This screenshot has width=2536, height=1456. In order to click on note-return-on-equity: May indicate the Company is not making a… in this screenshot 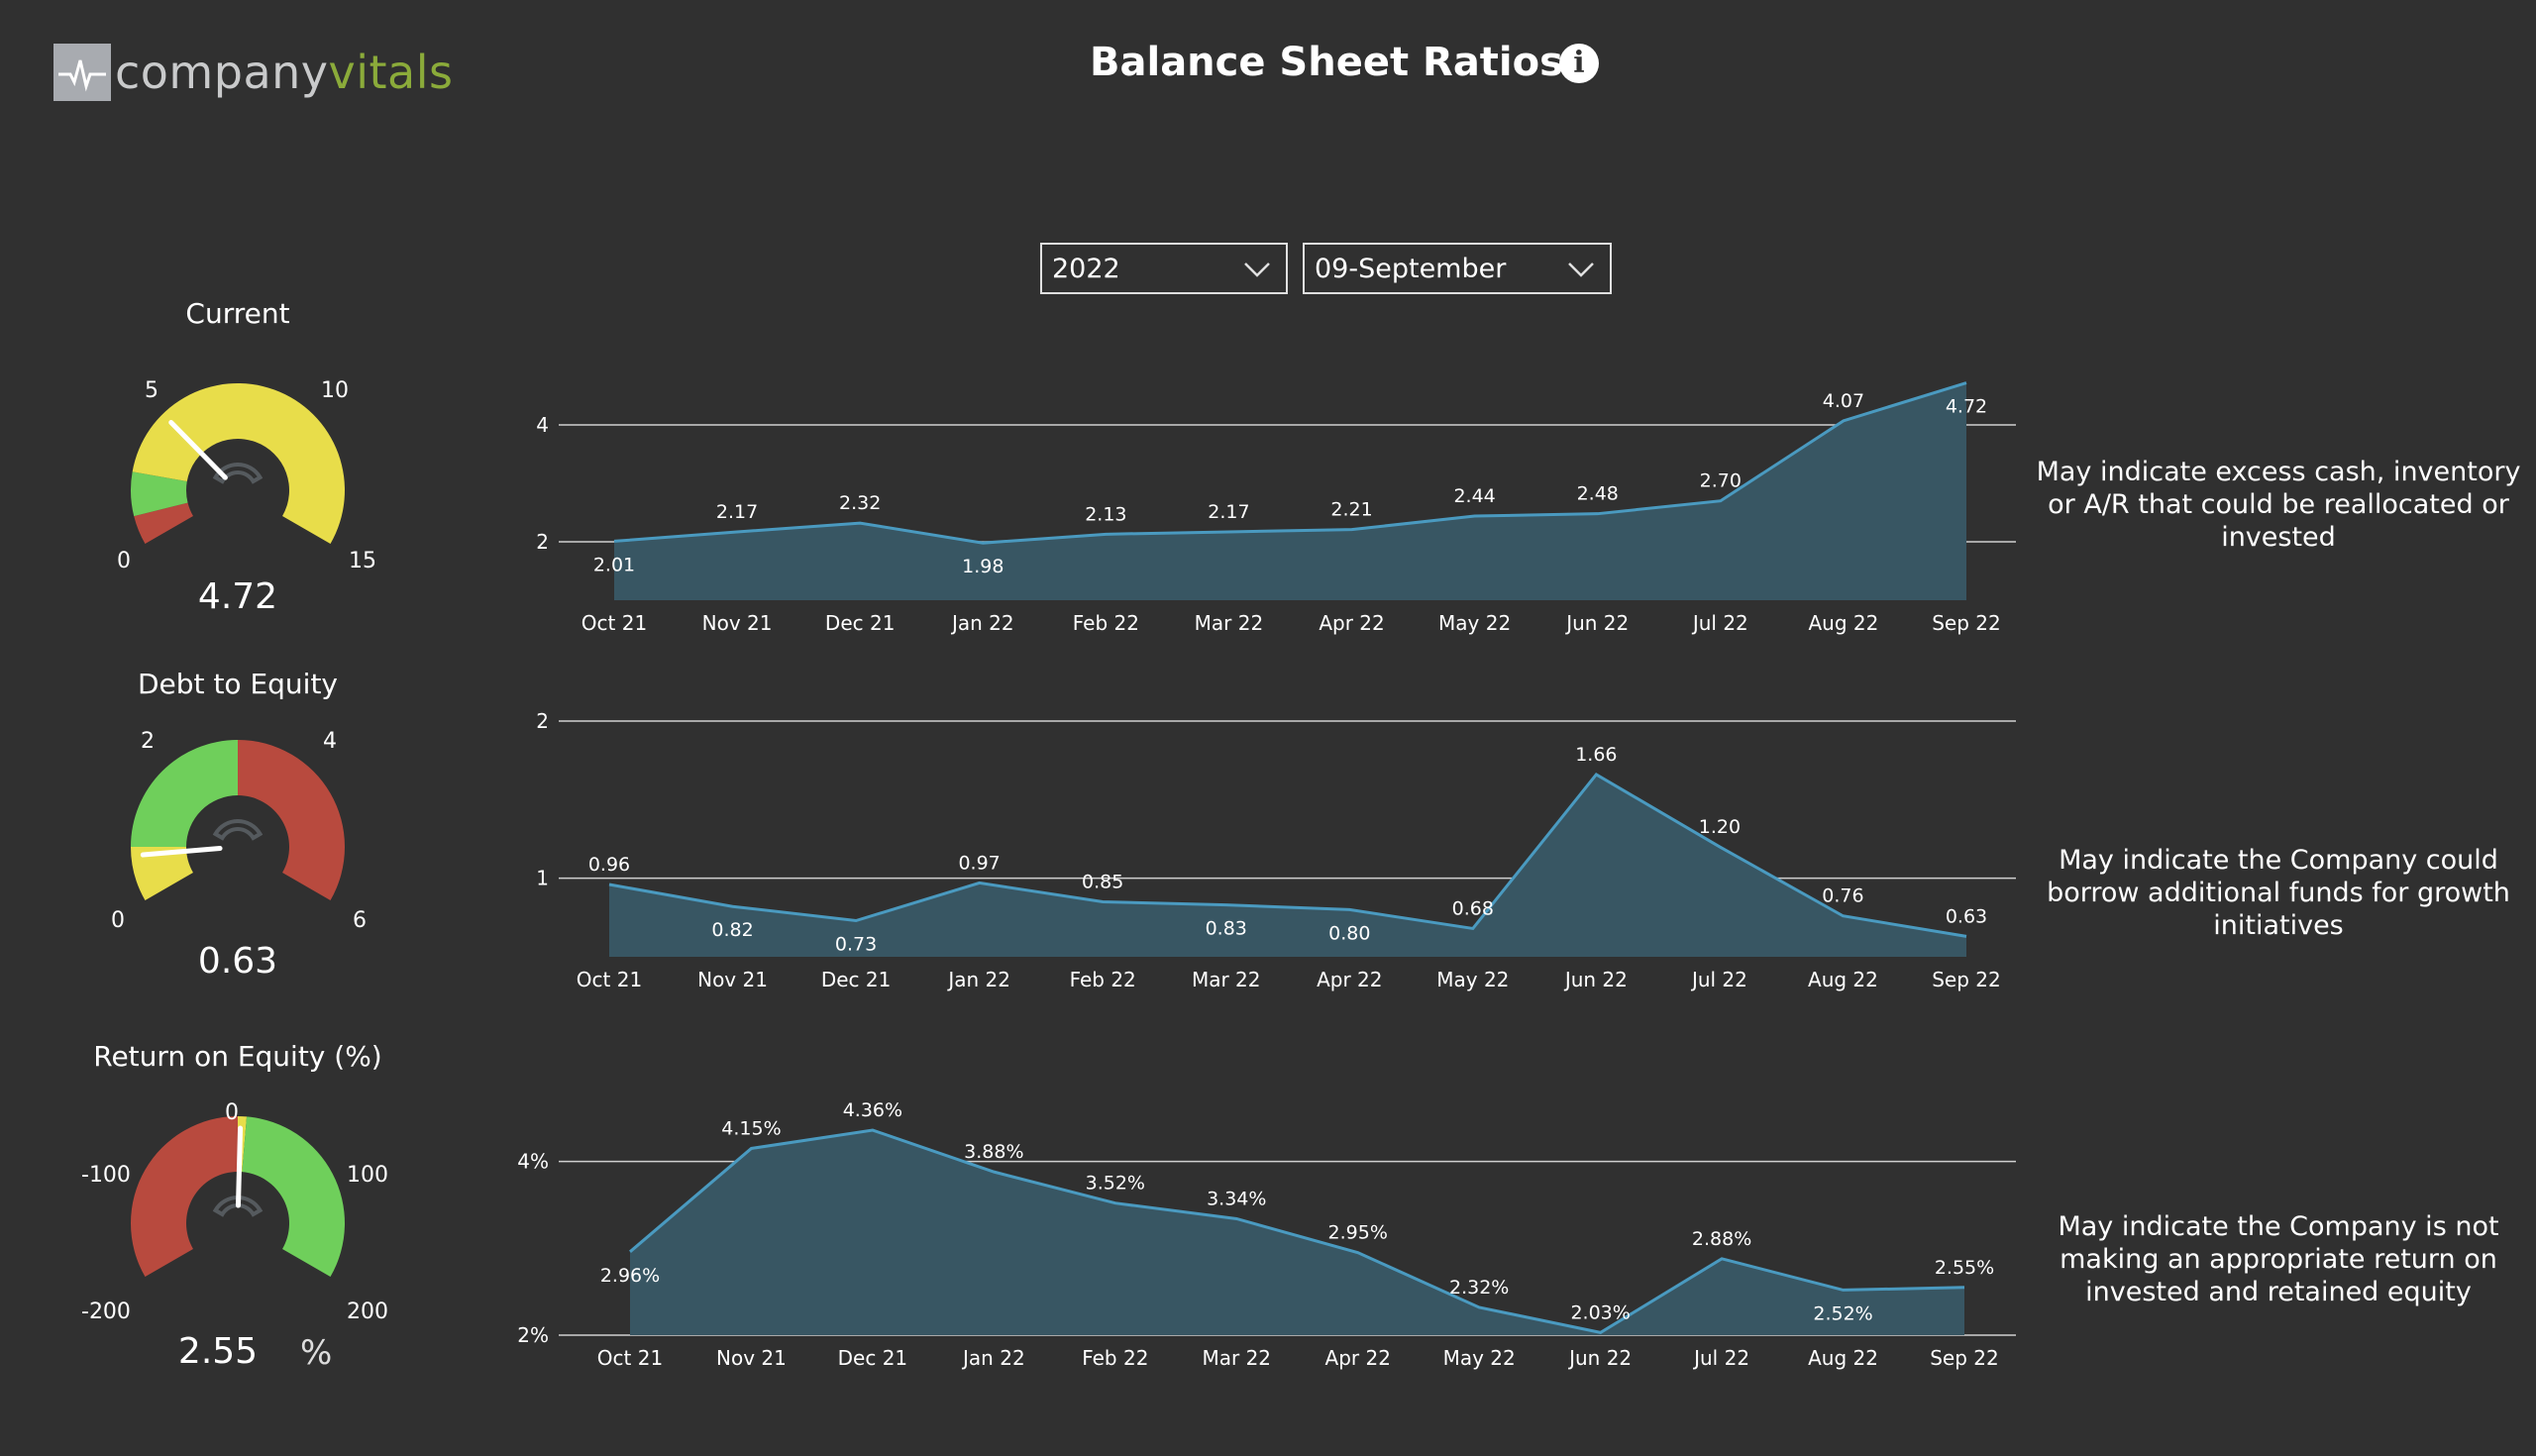, I will do `click(2278, 1259)`.